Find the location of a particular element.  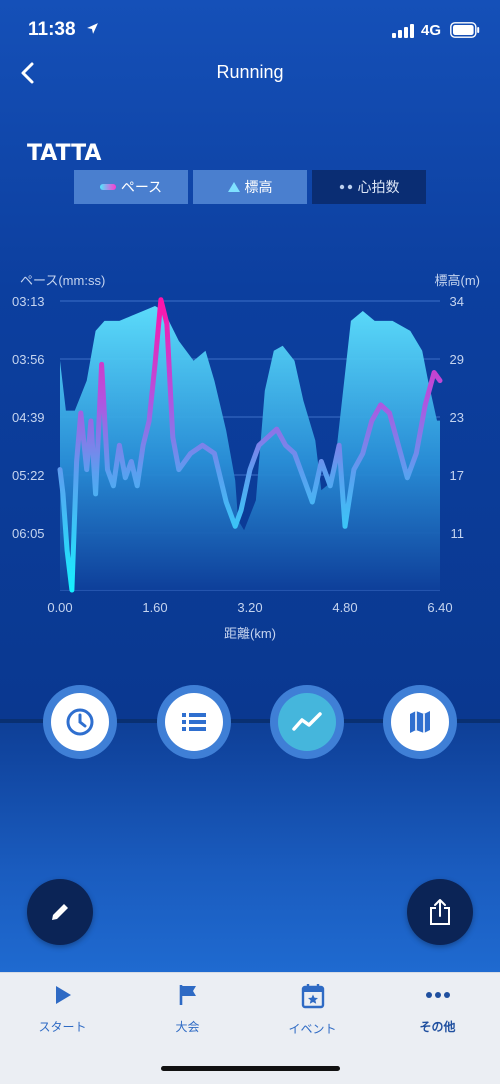

x-tick-label: 0.00 is located at coordinates (59, 607).